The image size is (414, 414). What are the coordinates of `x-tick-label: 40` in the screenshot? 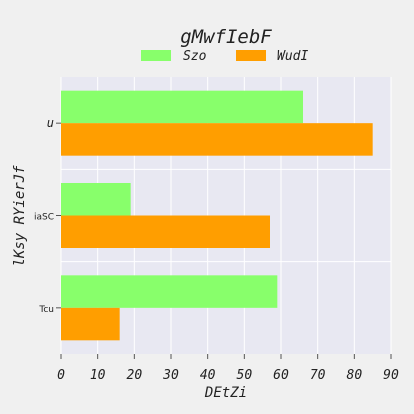 It's located at (208, 375).